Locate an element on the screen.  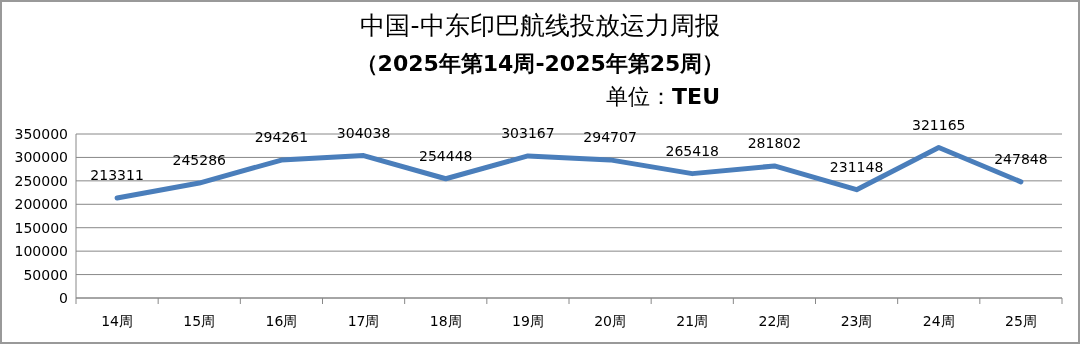
x-tick-label: 15周 is located at coordinates (199, 321).